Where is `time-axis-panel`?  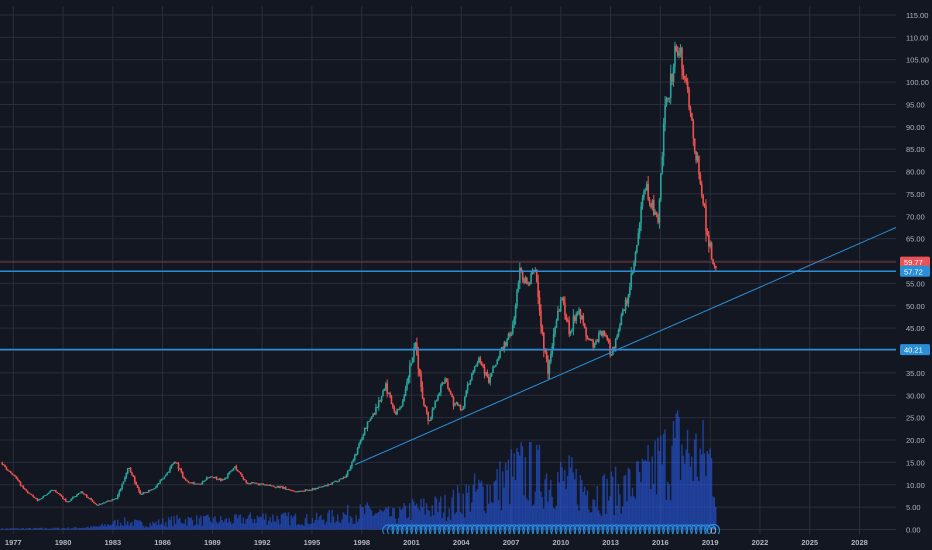
time-axis-panel is located at coordinates (448, 542).